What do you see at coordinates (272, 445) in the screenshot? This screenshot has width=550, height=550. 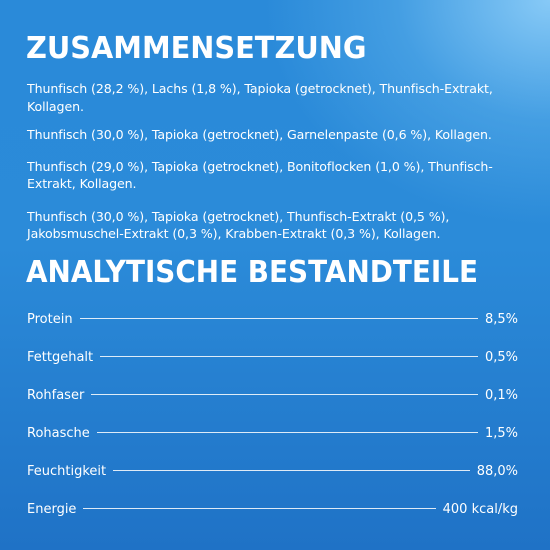 I see `analytic-row-ash: Rohasche 1,5%` at bounding box center [272, 445].